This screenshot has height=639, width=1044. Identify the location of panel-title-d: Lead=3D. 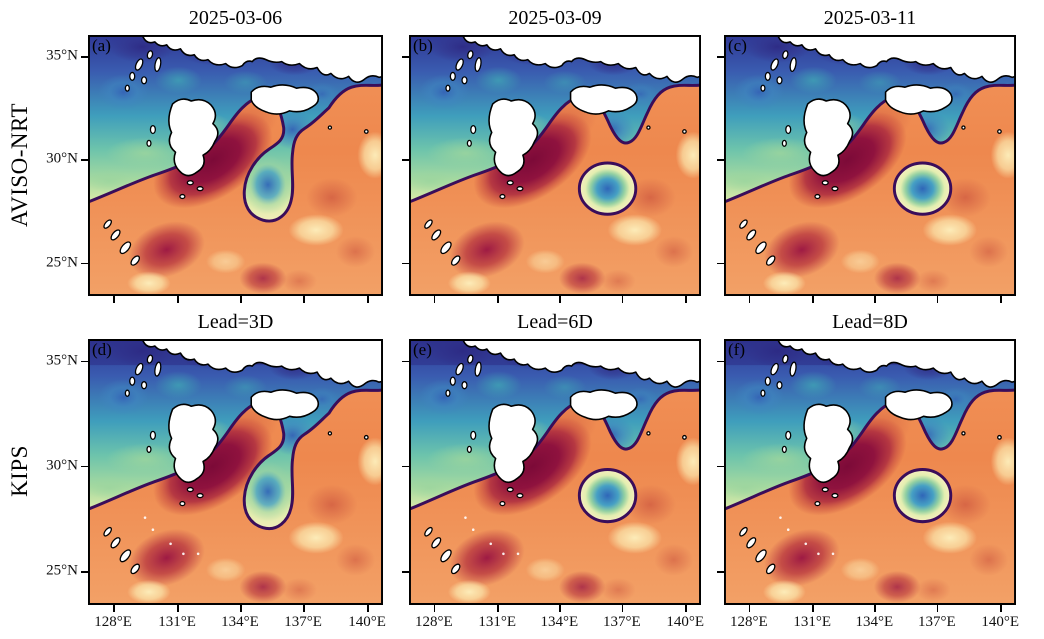
(235, 322).